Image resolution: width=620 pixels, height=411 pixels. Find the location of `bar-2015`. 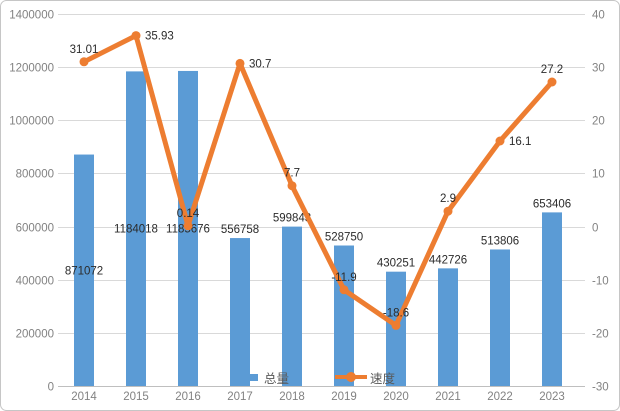

bar-2015 is located at coordinates (136, 229).